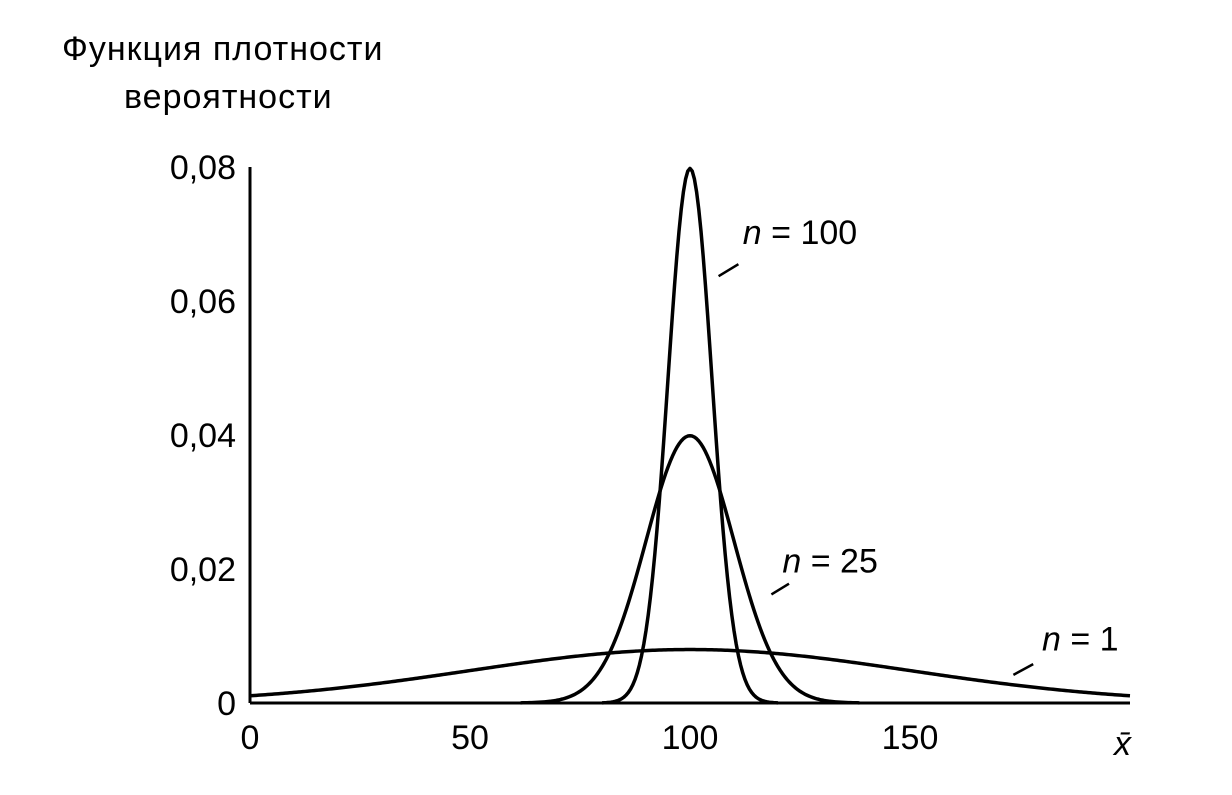  What do you see at coordinates (228, 97) in the screenshot?
I see `chart-title-line-2: вероятности` at bounding box center [228, 97].